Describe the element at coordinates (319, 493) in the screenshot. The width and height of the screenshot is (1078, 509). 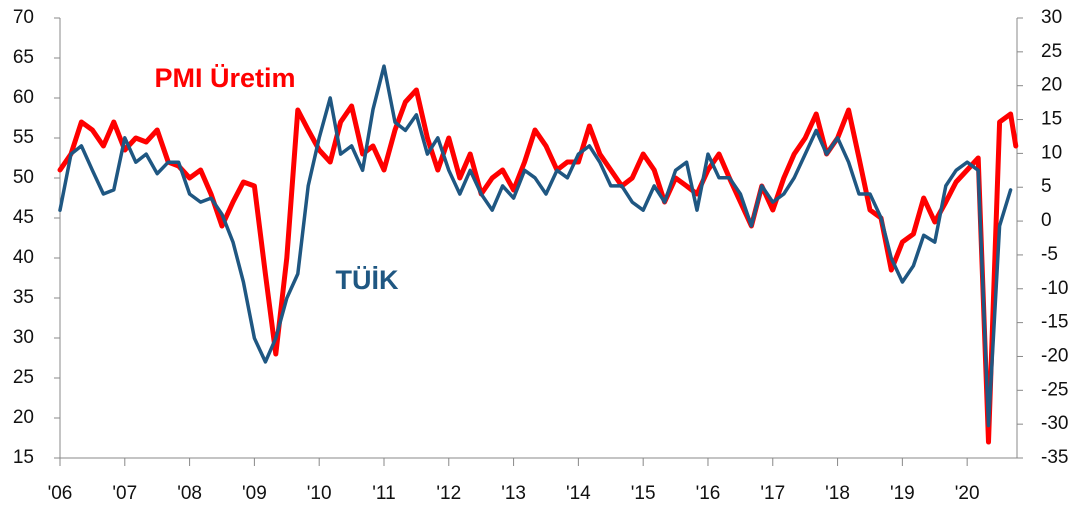
I see `x-tick-label: '10` at that location.